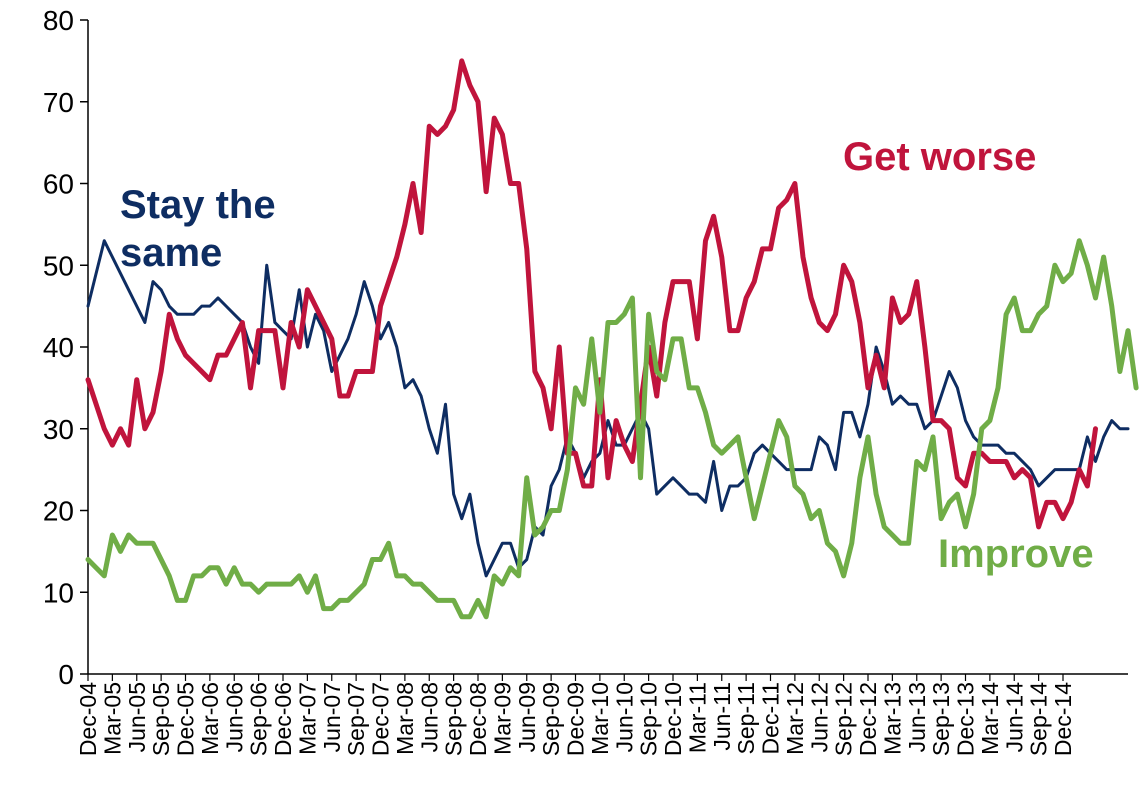 Image resolution: width=1140 pixels, height=796 pixels. I want to click on x-tick-label: Mar-08, so click(405, 718).